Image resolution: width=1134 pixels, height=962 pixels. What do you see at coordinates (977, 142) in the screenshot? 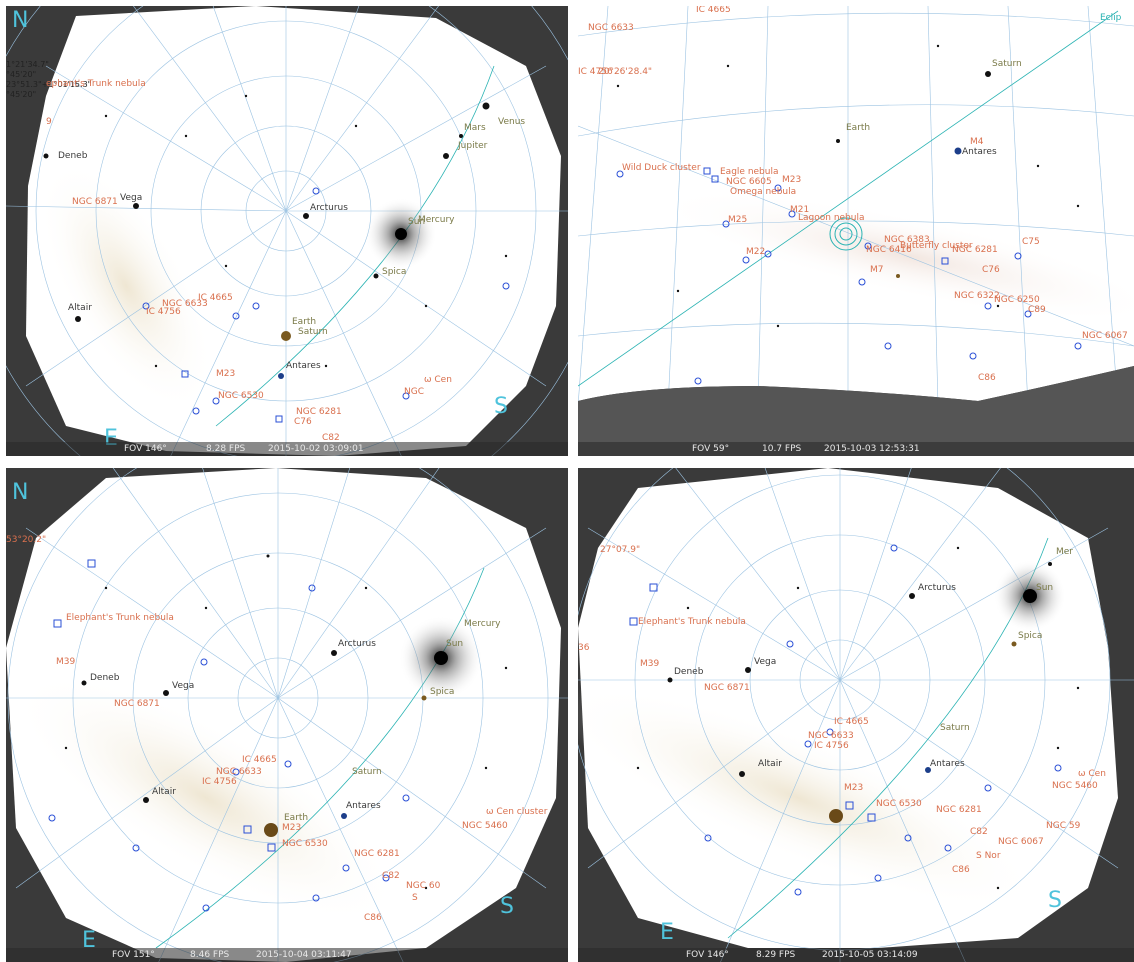
I see `label-m4: M4` at bounding box center [977, 142].